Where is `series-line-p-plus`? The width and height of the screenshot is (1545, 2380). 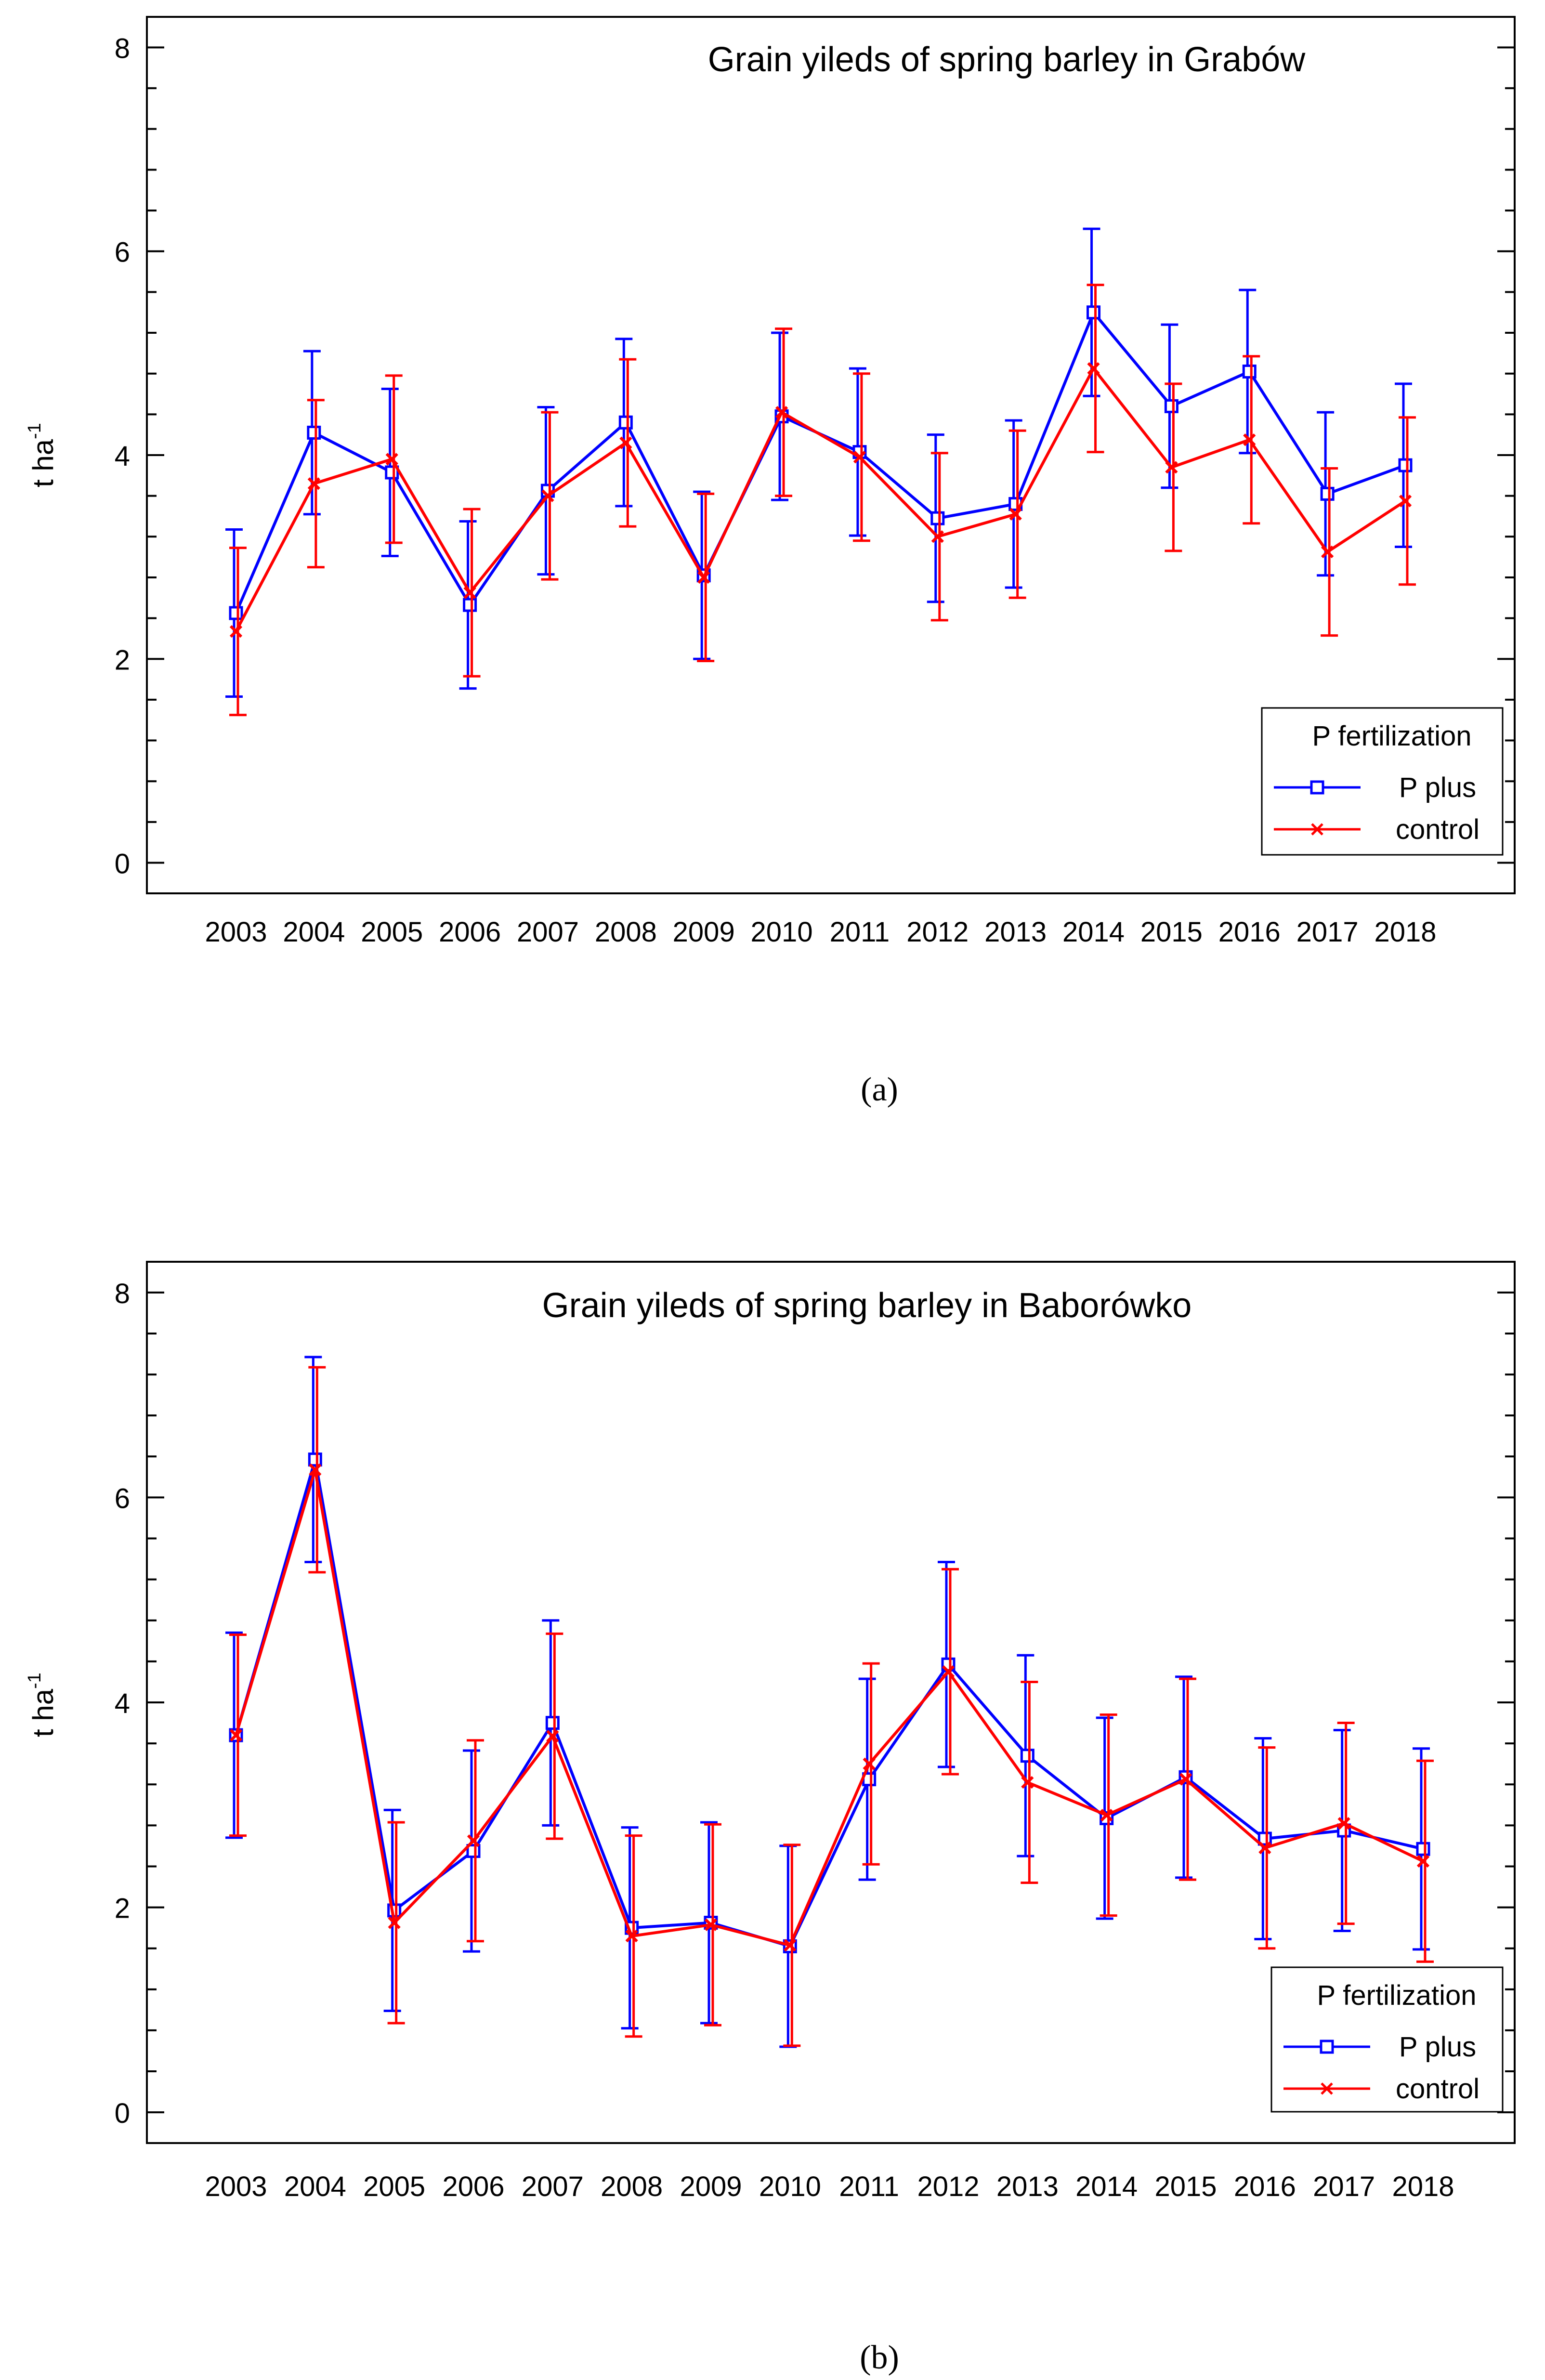 series-line-p-plus is located at coordinates (820, 462).